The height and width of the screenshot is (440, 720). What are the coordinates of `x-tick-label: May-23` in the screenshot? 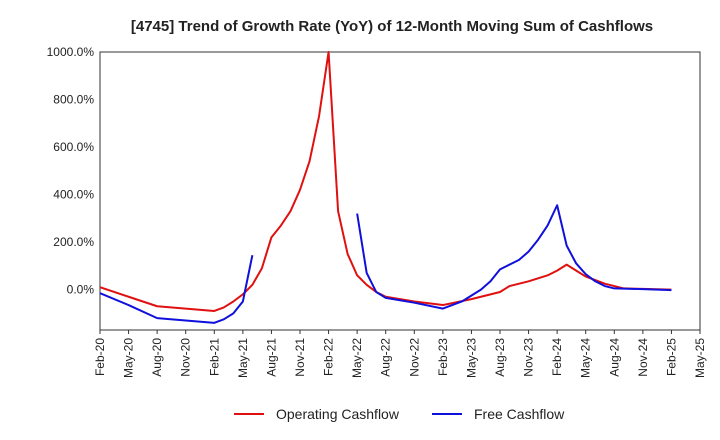 It's located at (471, 358).